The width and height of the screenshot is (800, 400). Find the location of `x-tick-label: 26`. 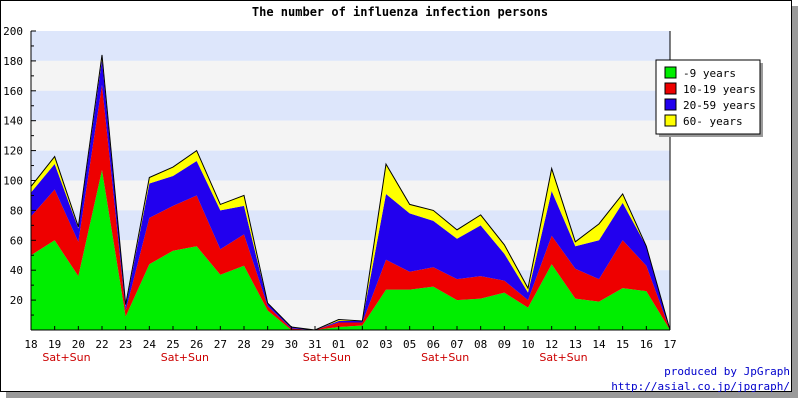

x-tick-label: 26 is located at coordinates (196, 344).